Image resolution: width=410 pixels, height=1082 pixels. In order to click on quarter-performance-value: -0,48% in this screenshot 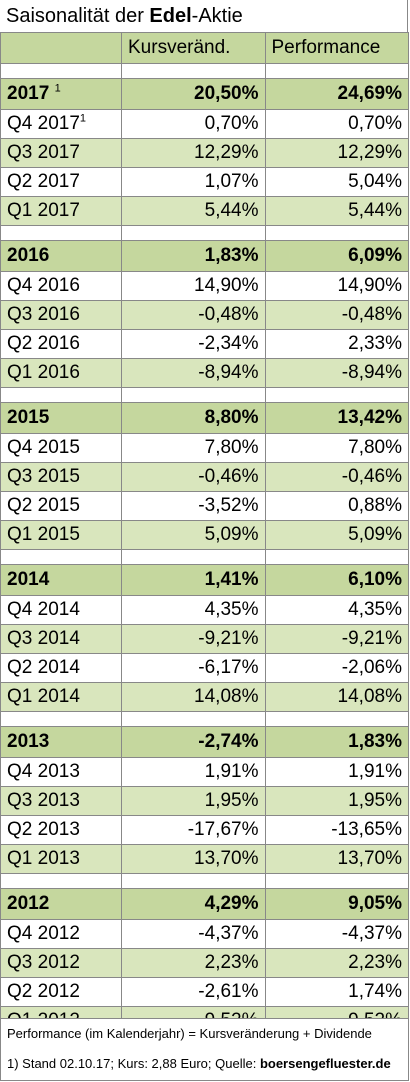, I will do `click(336, 315)`.